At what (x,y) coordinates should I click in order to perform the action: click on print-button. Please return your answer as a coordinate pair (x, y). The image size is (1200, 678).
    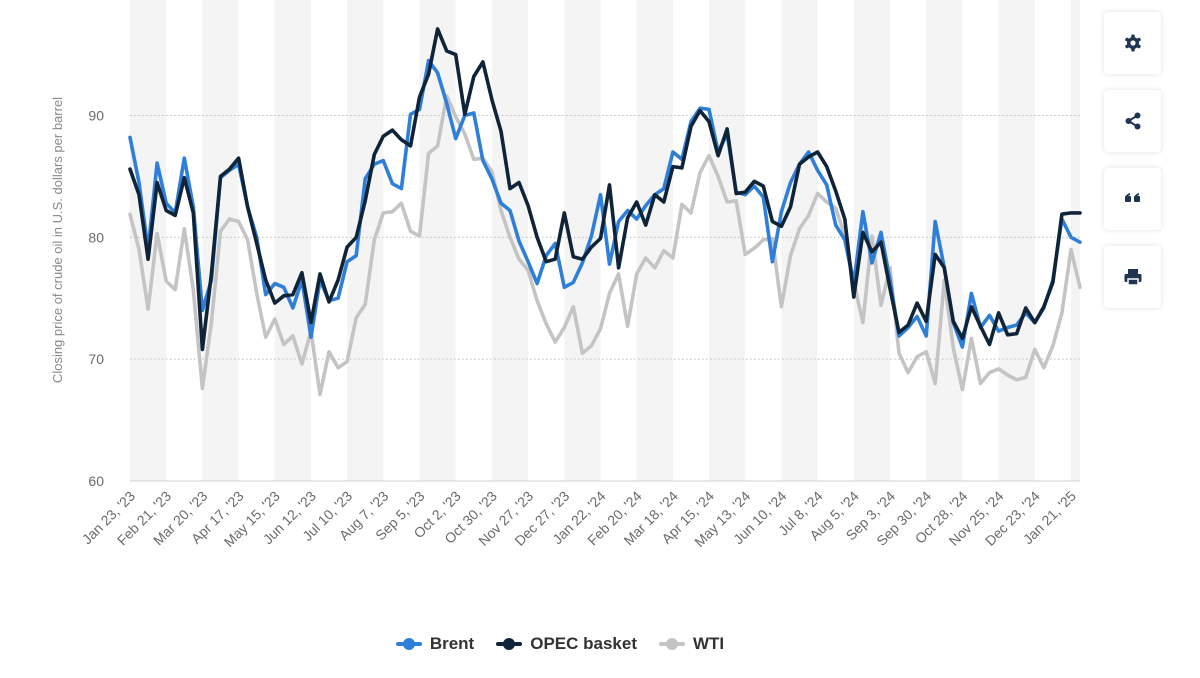
    Looking at the image, I should click on (1132, 277).